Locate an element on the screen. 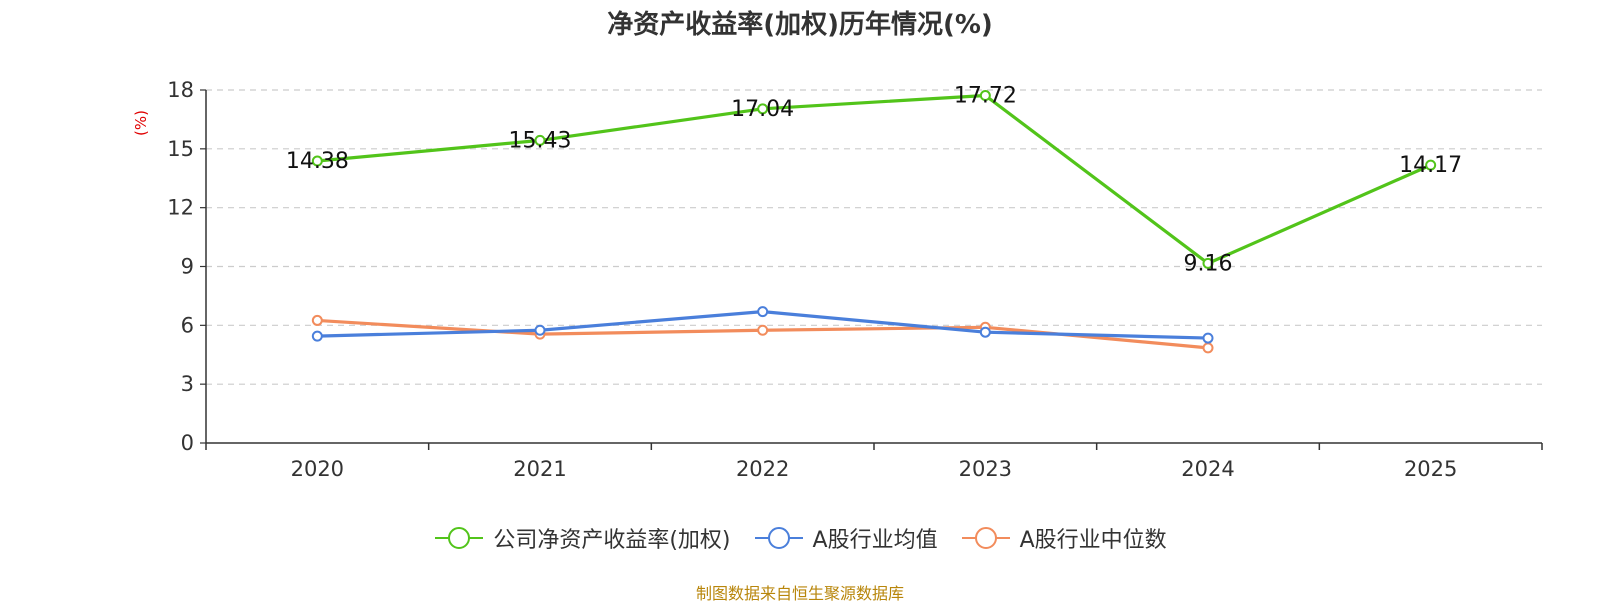 The image size is (1600, 604). point-0-2020 is located at coordinates (317, 161).